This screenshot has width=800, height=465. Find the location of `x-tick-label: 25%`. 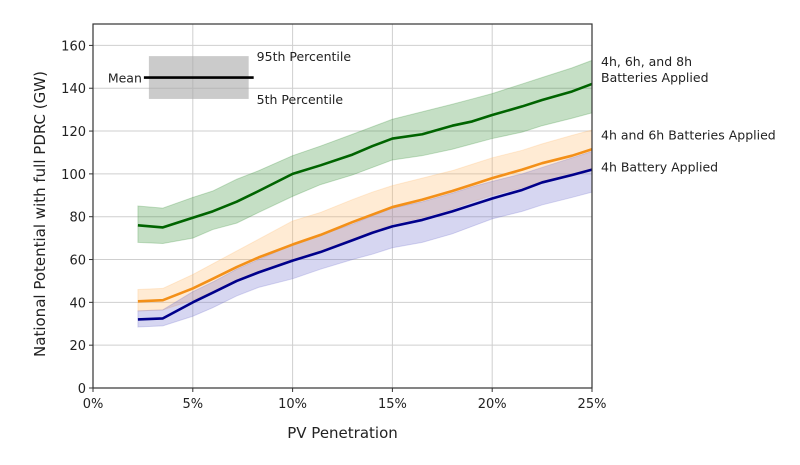

x-tick-label: 25% is located at coordinates (592, 404).